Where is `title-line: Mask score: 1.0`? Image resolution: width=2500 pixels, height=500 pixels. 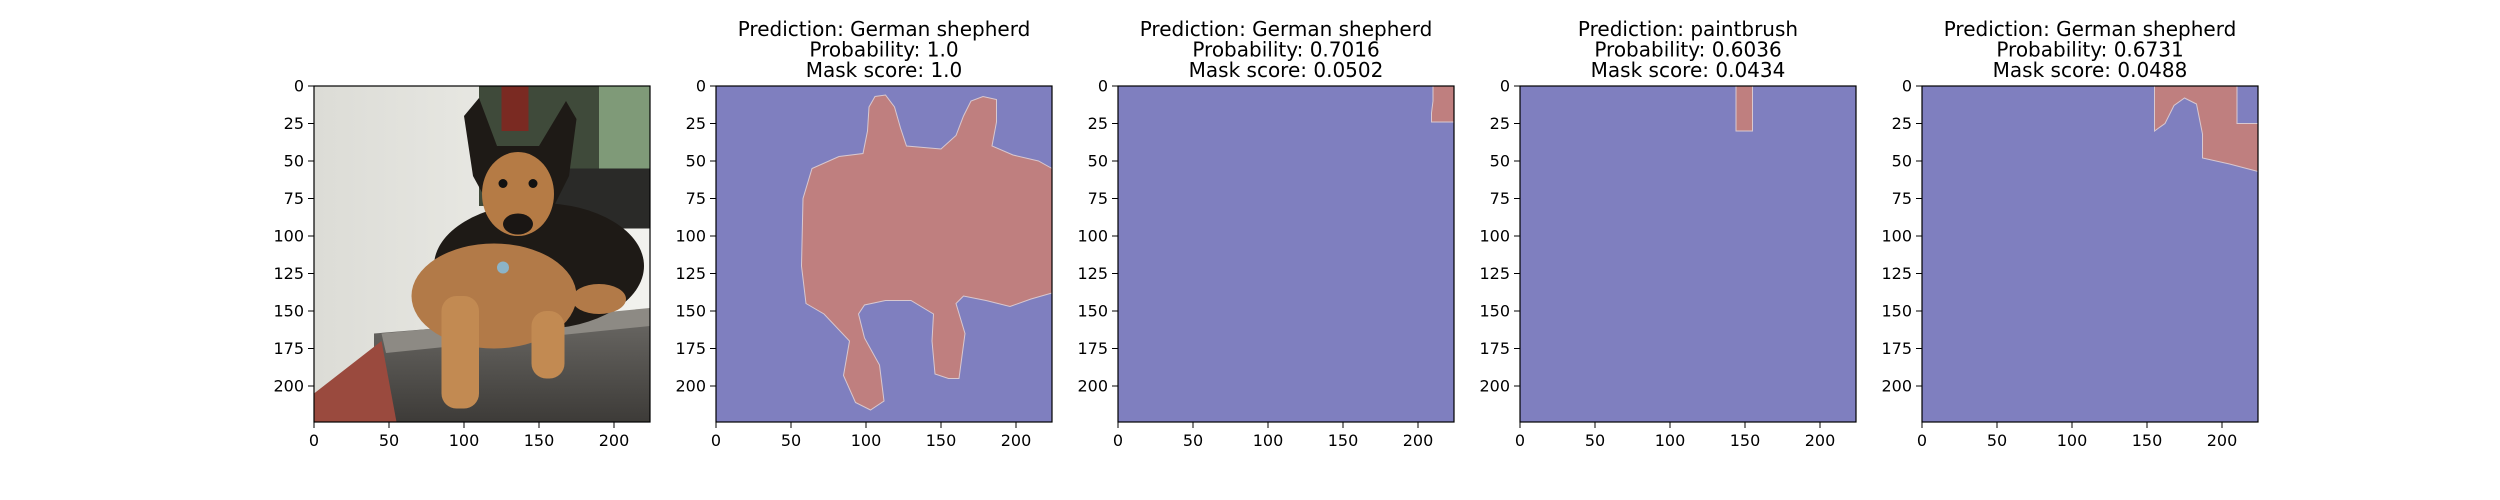 title-line: Mask score: 1.0 is located at coordinates (884, 70).